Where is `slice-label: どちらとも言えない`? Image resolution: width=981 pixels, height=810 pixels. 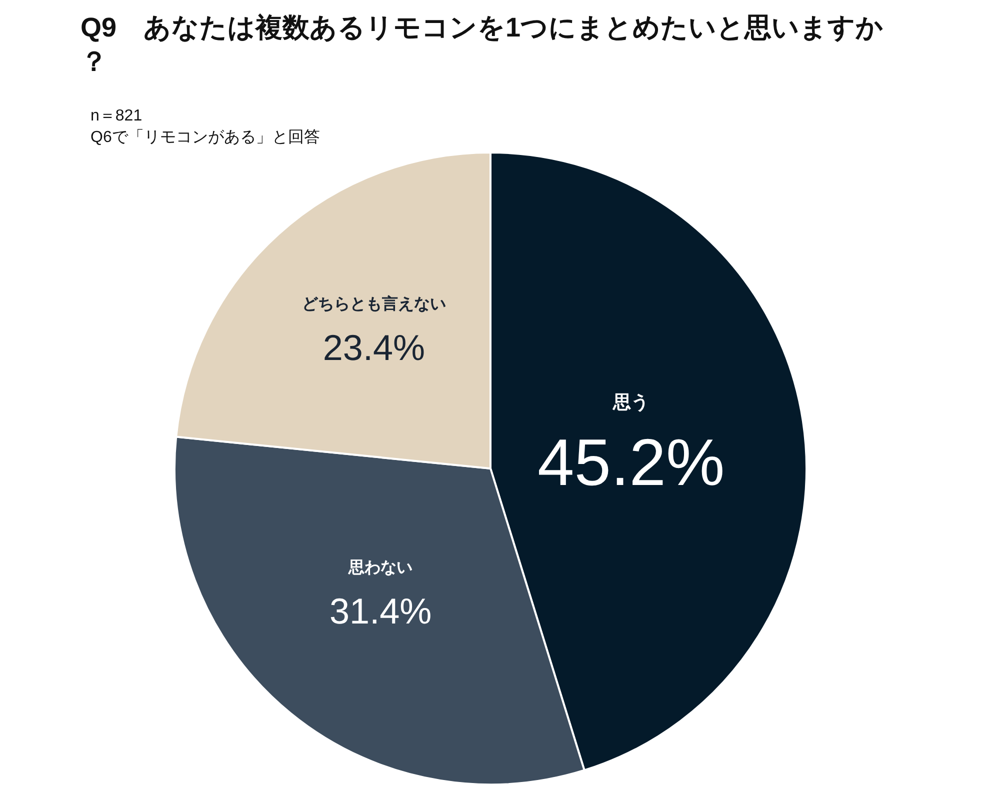
slice-label: どちらとも言えない is located at coordinates (374, 304).